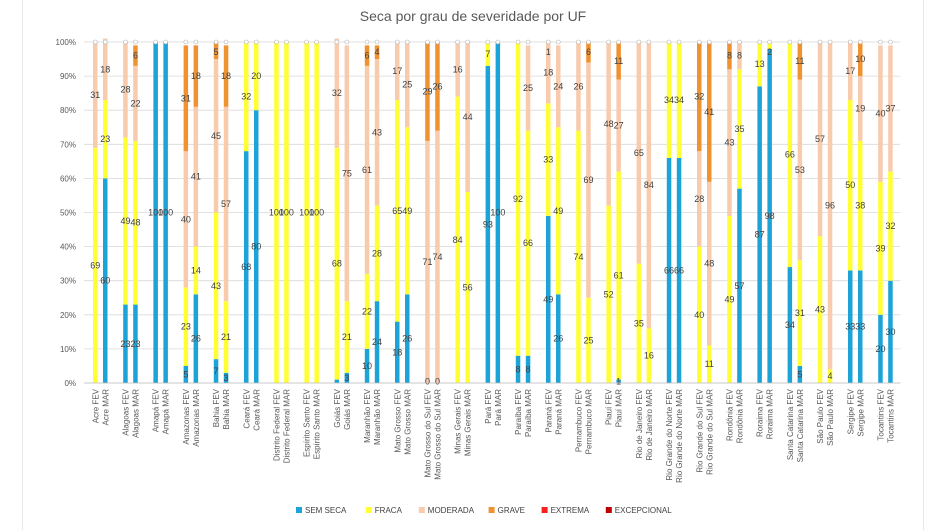 This screenshot has height=530, width=940. What do you see at coordinates (491, 510) in the screenshot?
I see `legend-swatch` at bounding box center [491, 510].